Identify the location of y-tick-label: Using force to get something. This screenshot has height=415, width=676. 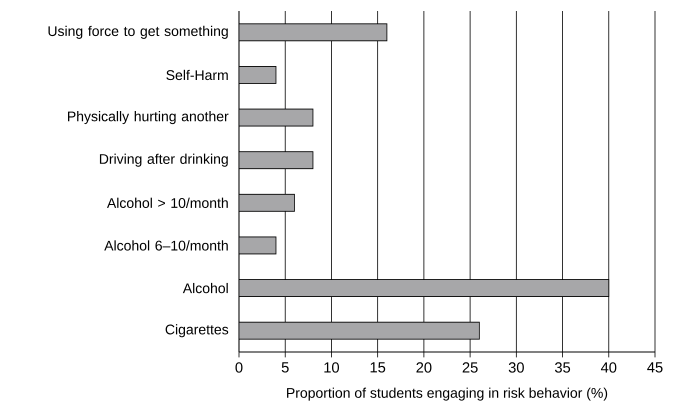
(138, 32).